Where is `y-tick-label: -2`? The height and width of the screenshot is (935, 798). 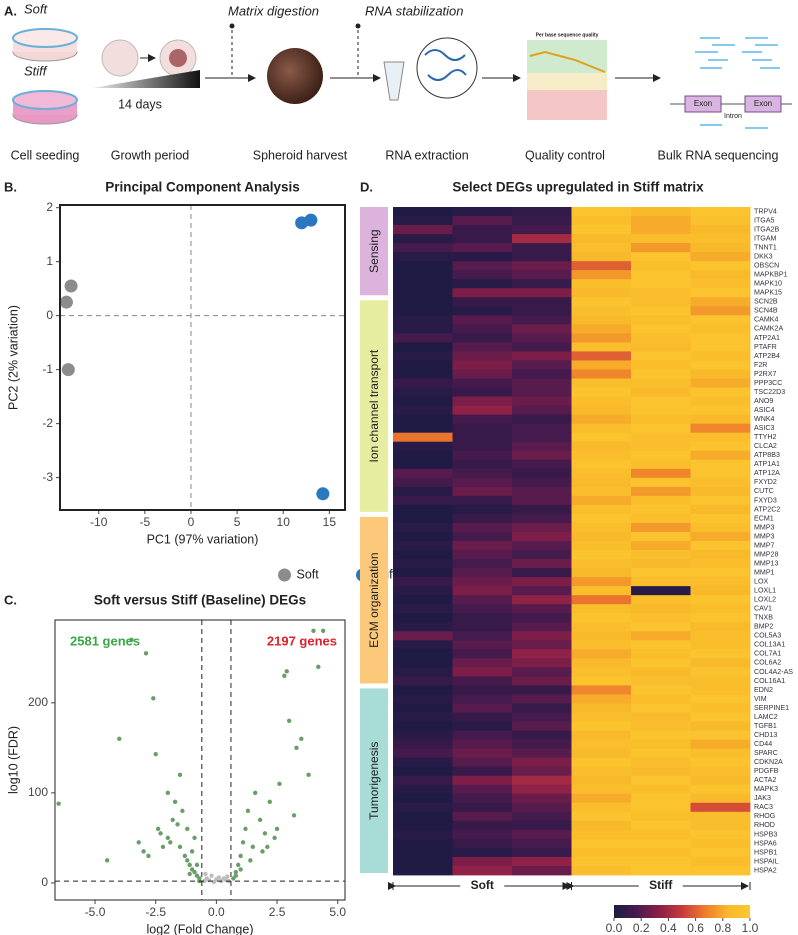 y-tick-label: -2 is located at coordinates (47, 423).